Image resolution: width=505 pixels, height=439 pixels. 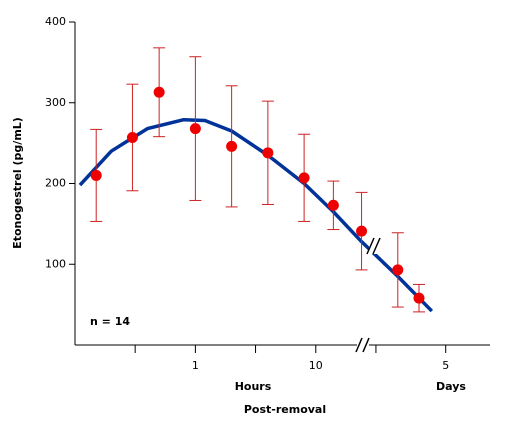 What do you see at coordinates (445, 365) in the screenshot?
I see `x-tick-label: 5` at bounding box center [445, 365].